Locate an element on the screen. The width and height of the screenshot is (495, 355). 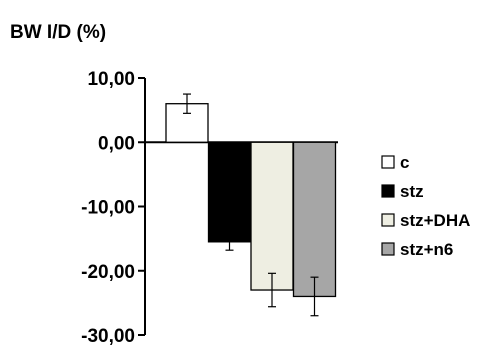
bar-stz is located at coordinates (229, 192).